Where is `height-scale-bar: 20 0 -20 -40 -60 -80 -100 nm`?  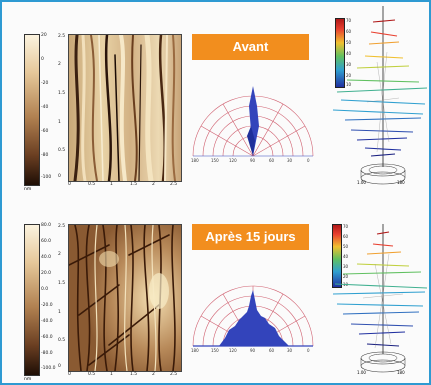
height-scale-bar: 20 0 -20 -40 -60 -80 -100 nm is located at coordinates (37, 112).